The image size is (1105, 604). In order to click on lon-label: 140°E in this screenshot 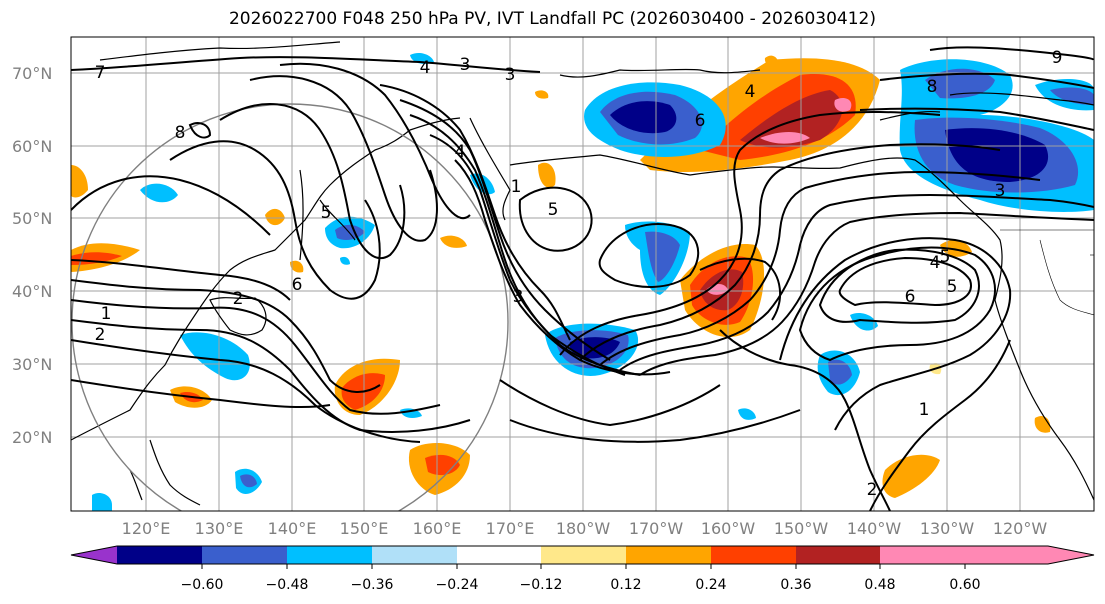, I will do `click(292, 528)`.